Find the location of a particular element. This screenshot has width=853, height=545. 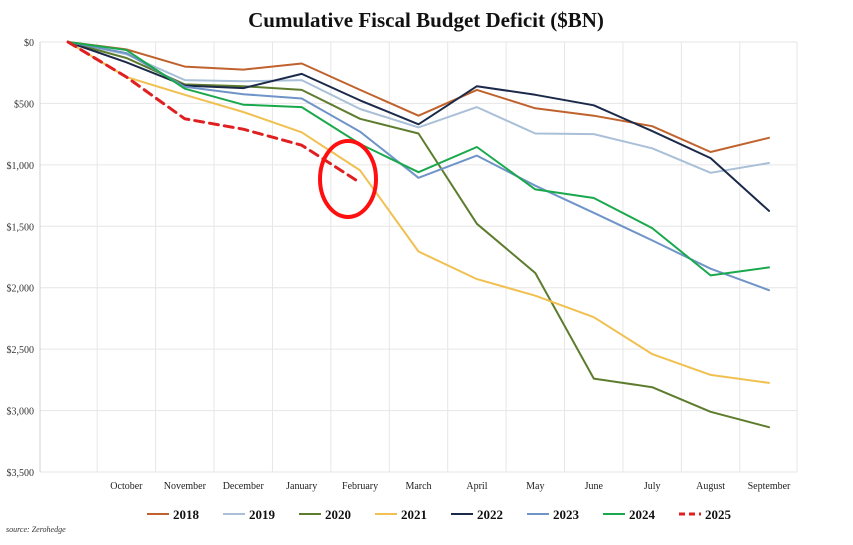

x-tick-label: February is located at coordinates (360, 486).